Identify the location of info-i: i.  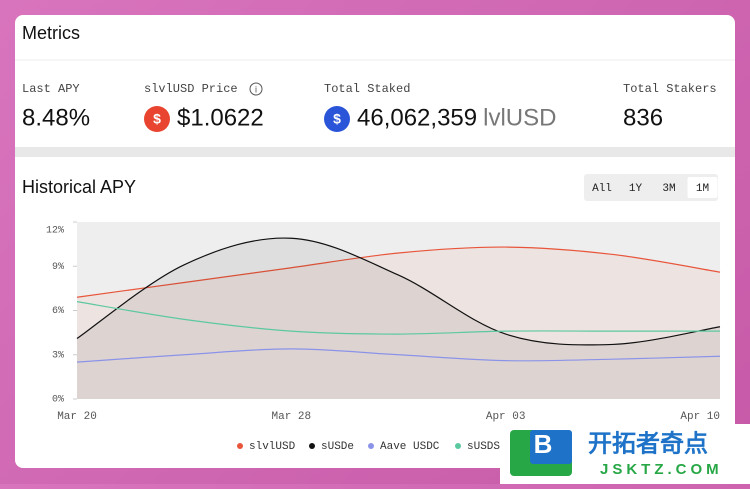
(256, 89).